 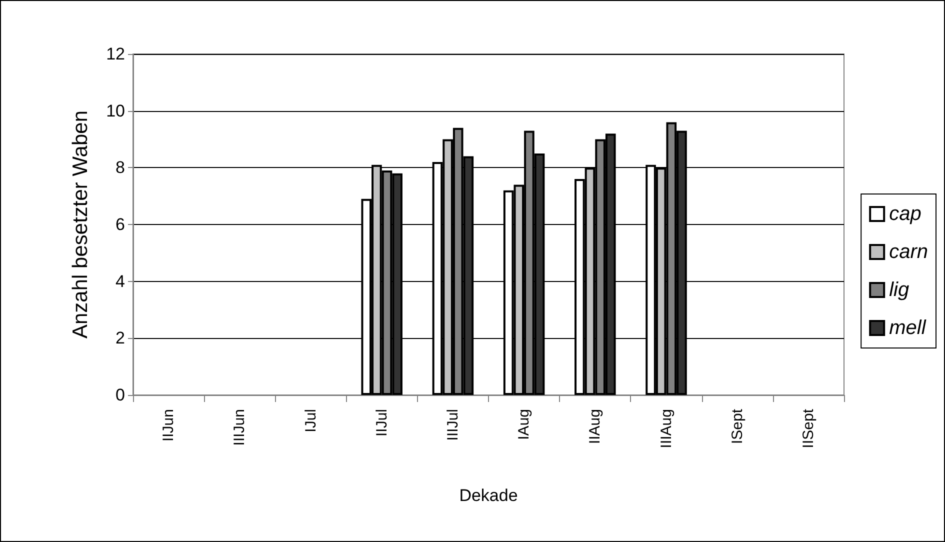 What do you see at coordinates (169, 425) in the screenshot?
I see `x-tick-label: IIJun` at bounding box center [169, 425].